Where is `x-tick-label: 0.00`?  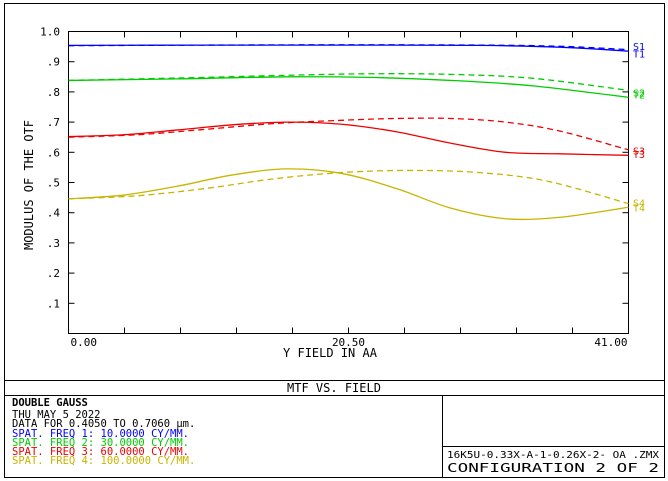
x-tick-label: 0.00 is located at coordinates (84, 342).